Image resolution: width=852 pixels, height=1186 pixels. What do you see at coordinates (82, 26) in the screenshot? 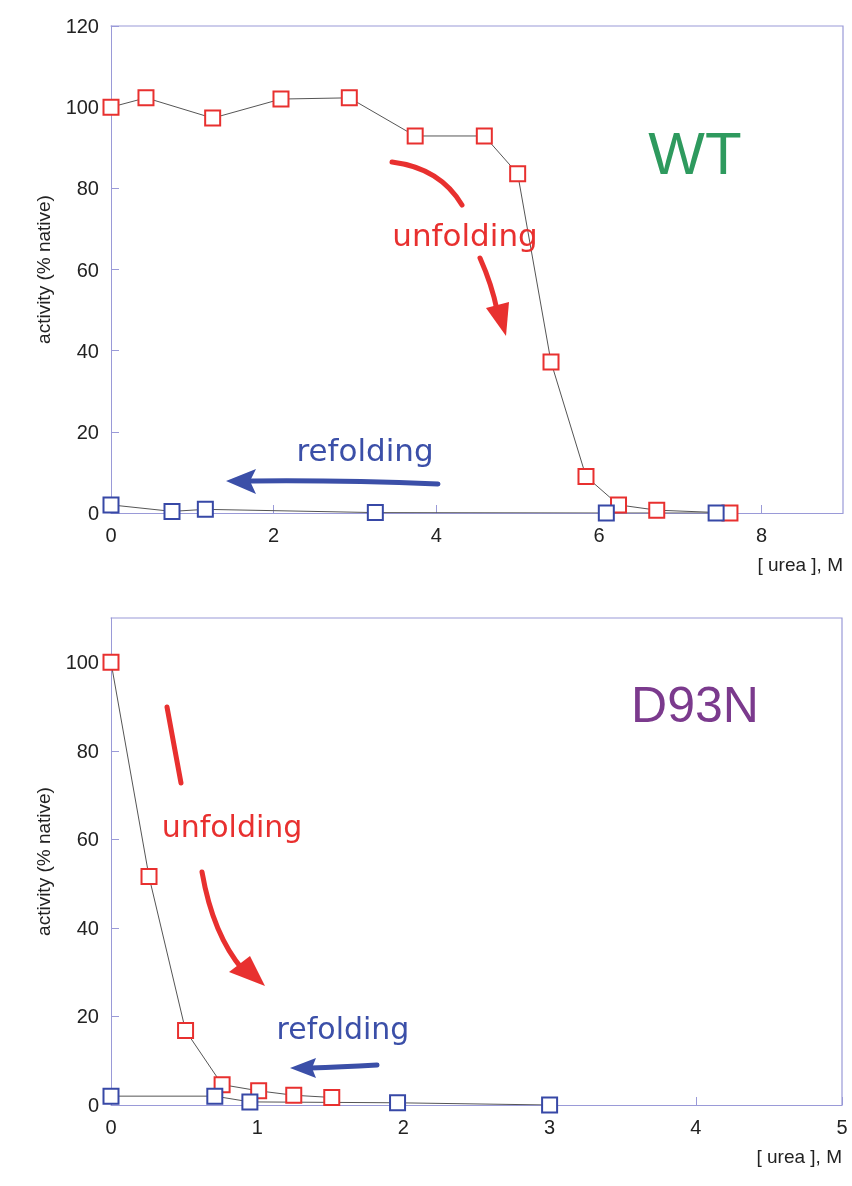
I see `y-tick-label: 120` at bounding box center [82, 26].